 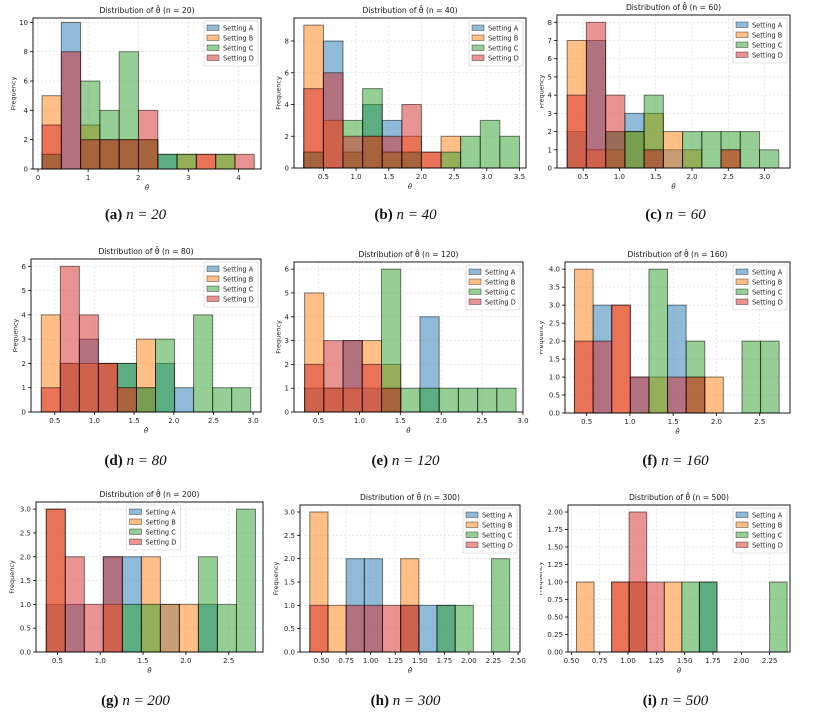 What do you see at coordinates (555, 565) in the screenshot?
I see `y-tick-label: 1.25` at bounding box center [555, 565].